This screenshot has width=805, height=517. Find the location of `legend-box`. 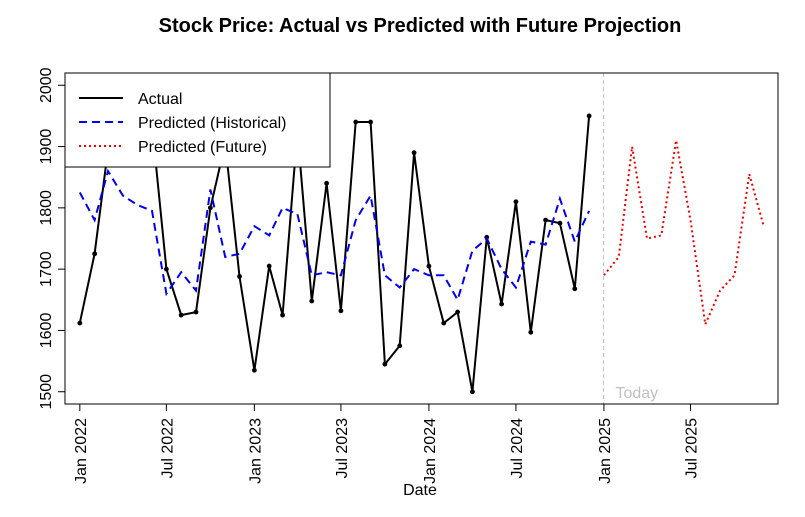

legend-box is located at coordinates (197, 120).